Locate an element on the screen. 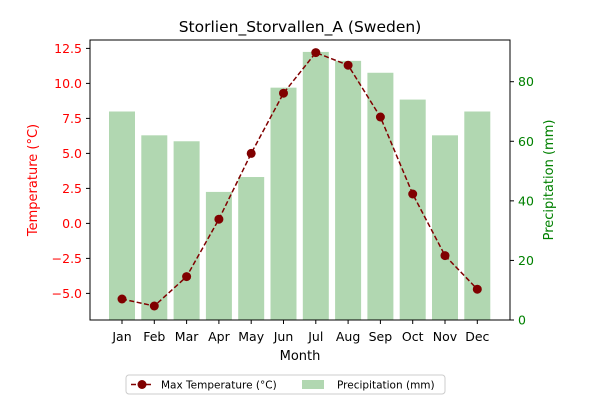 This screenshot has width=600, height=400. precipitation-bar-jan is located at coordinates (122, 215).